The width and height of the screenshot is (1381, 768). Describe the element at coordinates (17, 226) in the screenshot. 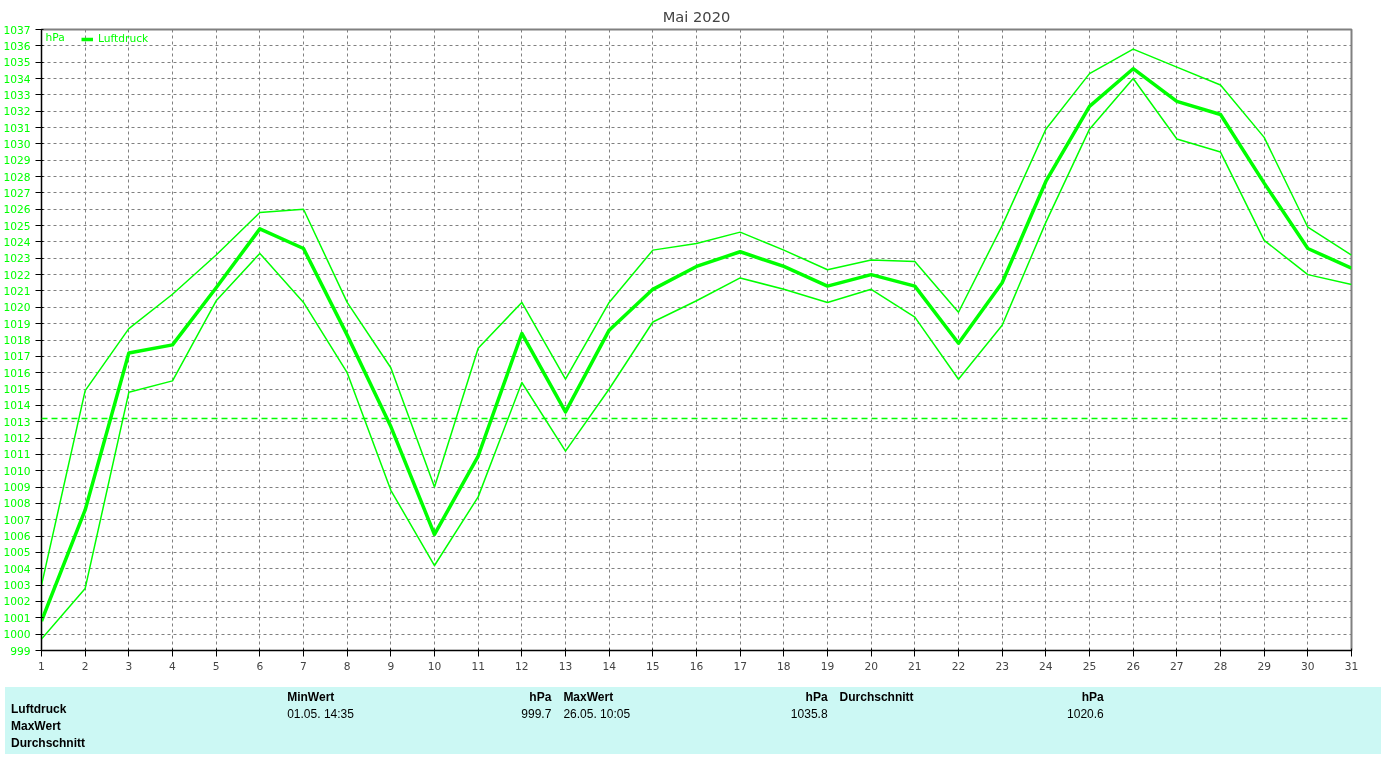

I see `y-tick-label: 1025` at that location.